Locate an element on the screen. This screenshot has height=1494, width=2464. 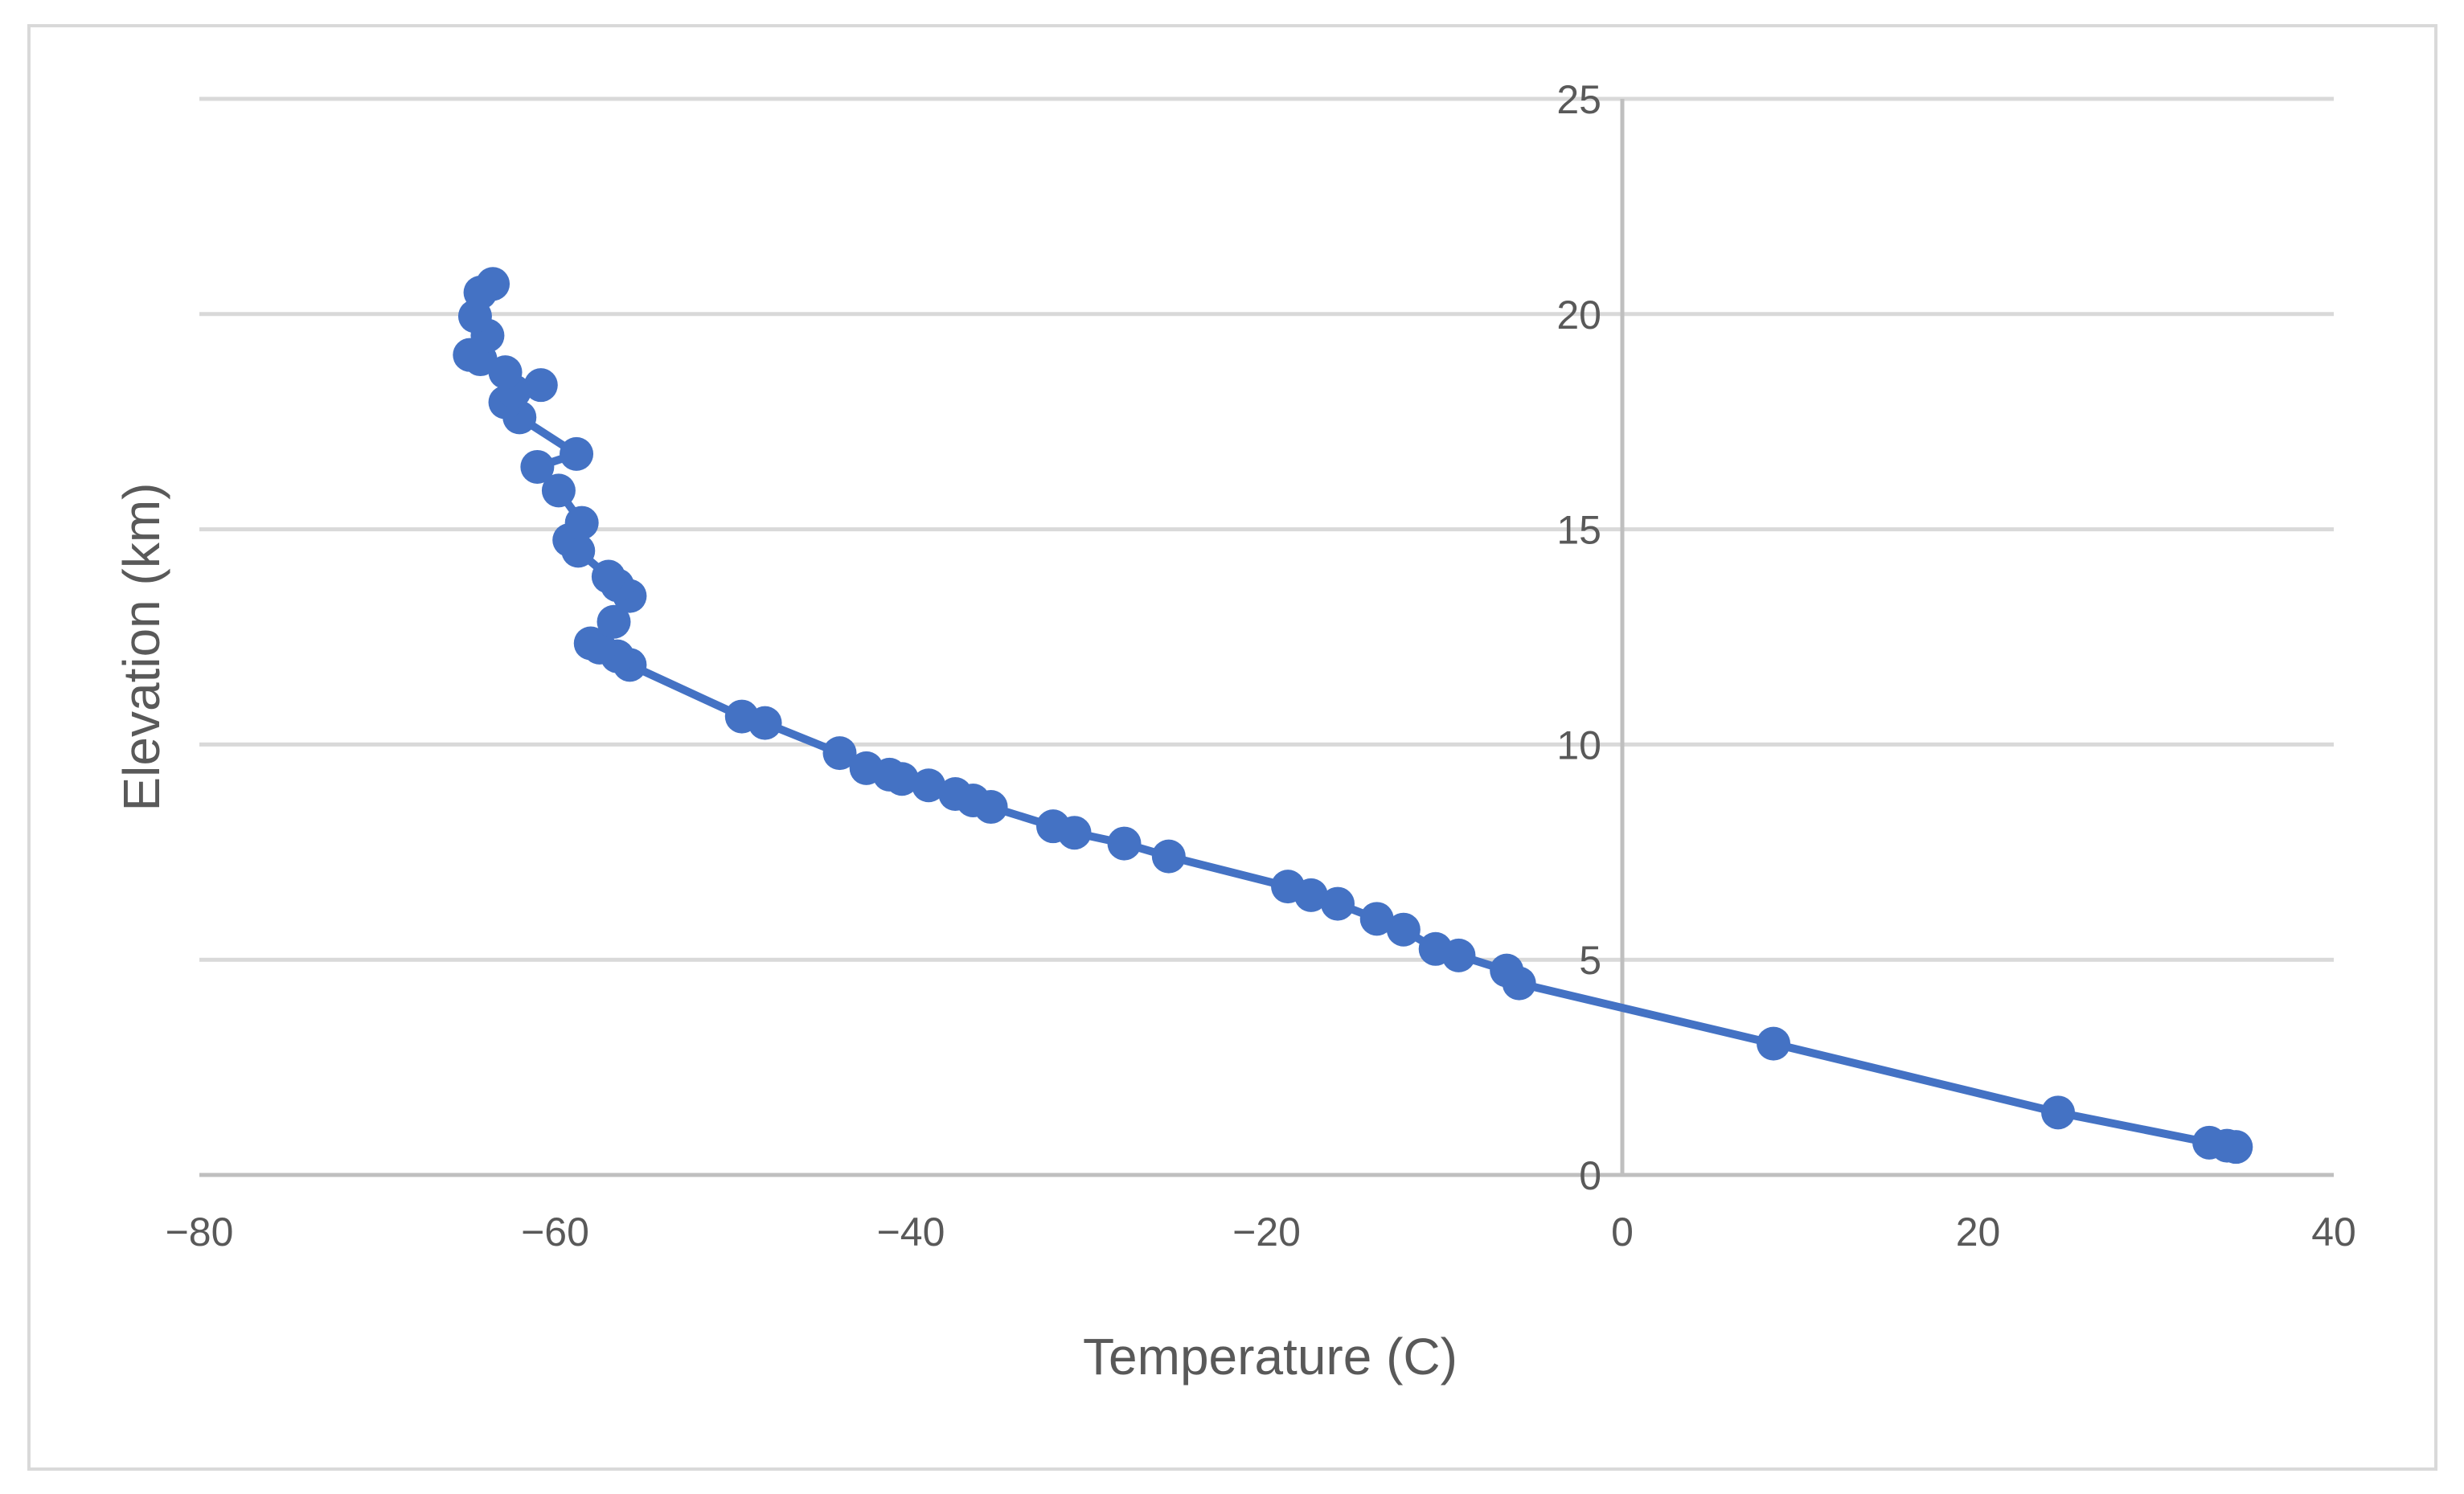
y-tick-label-5: 25 is located at coordinates (1578, 99).